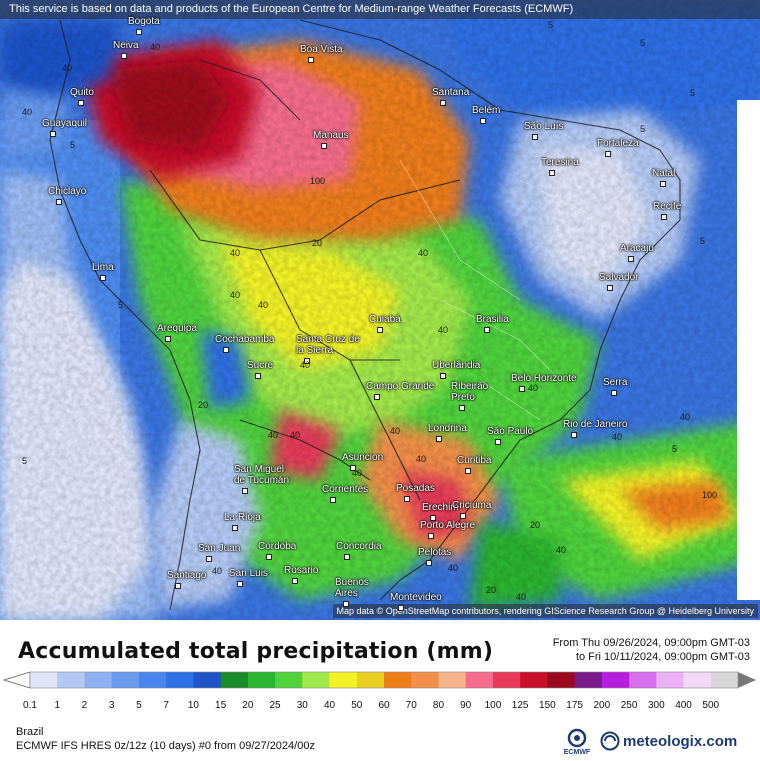 The height and width of the screenshot is (761, 760). What do you see at coordinates (219, 548) in the screenshot?
I see `city-label-san-juan: San Juan` at bounding box center [219, 548].